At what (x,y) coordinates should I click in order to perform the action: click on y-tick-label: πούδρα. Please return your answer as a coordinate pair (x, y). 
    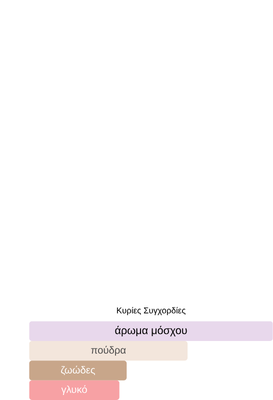
    Looking at the image, I should click on (108, 351).